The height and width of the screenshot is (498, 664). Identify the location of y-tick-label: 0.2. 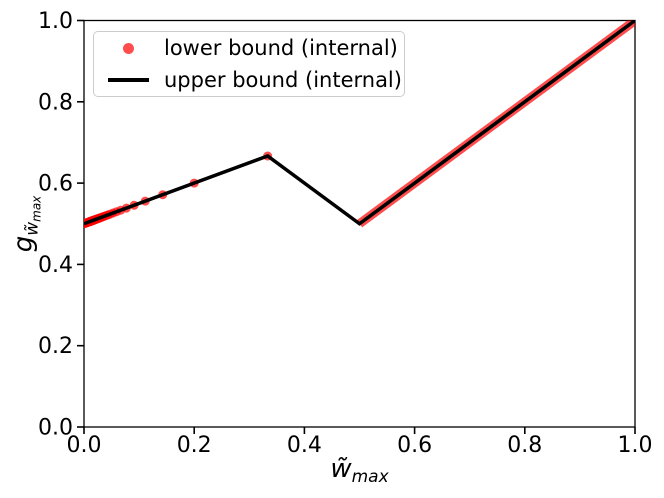
(55, 346).